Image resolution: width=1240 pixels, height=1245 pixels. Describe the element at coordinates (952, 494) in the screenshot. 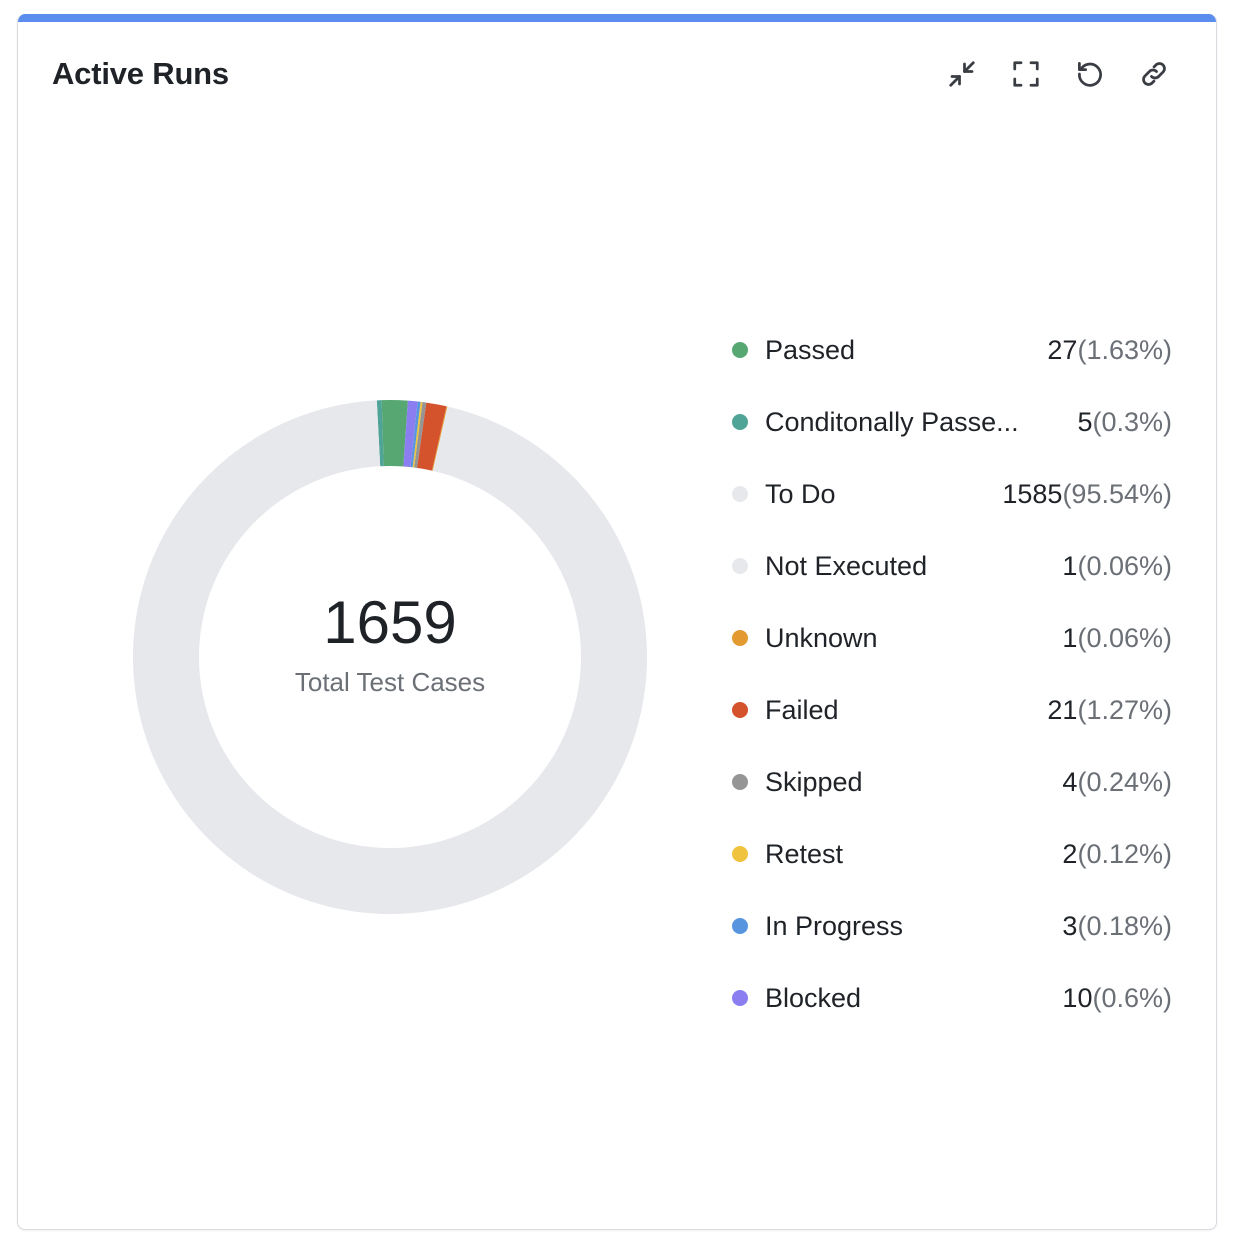

I see `legend-item-to-do: To Do 1585(95.54%)` at that location.